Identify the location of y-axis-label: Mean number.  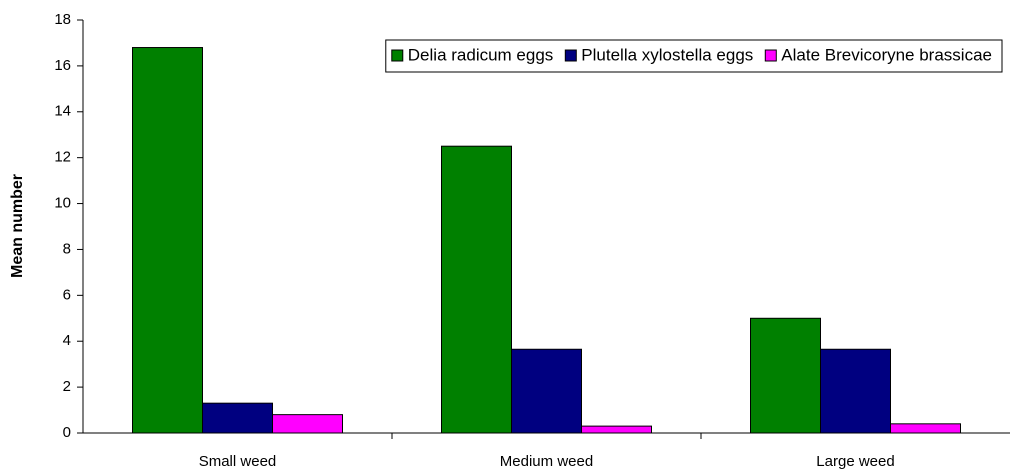
(17, 226).